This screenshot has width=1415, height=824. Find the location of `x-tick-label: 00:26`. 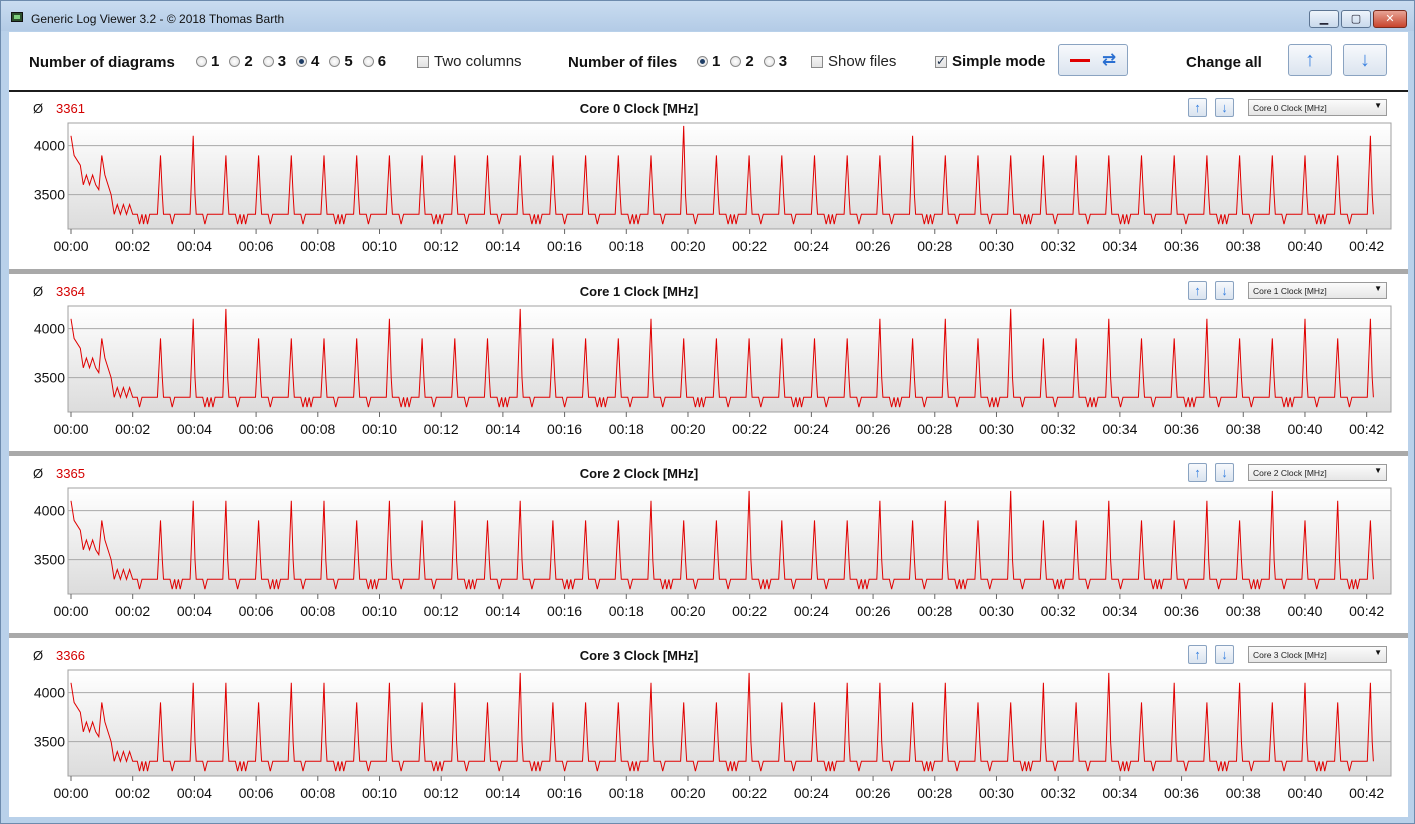

x-tick-label: 00:26 is located at coordinates (873, 611).